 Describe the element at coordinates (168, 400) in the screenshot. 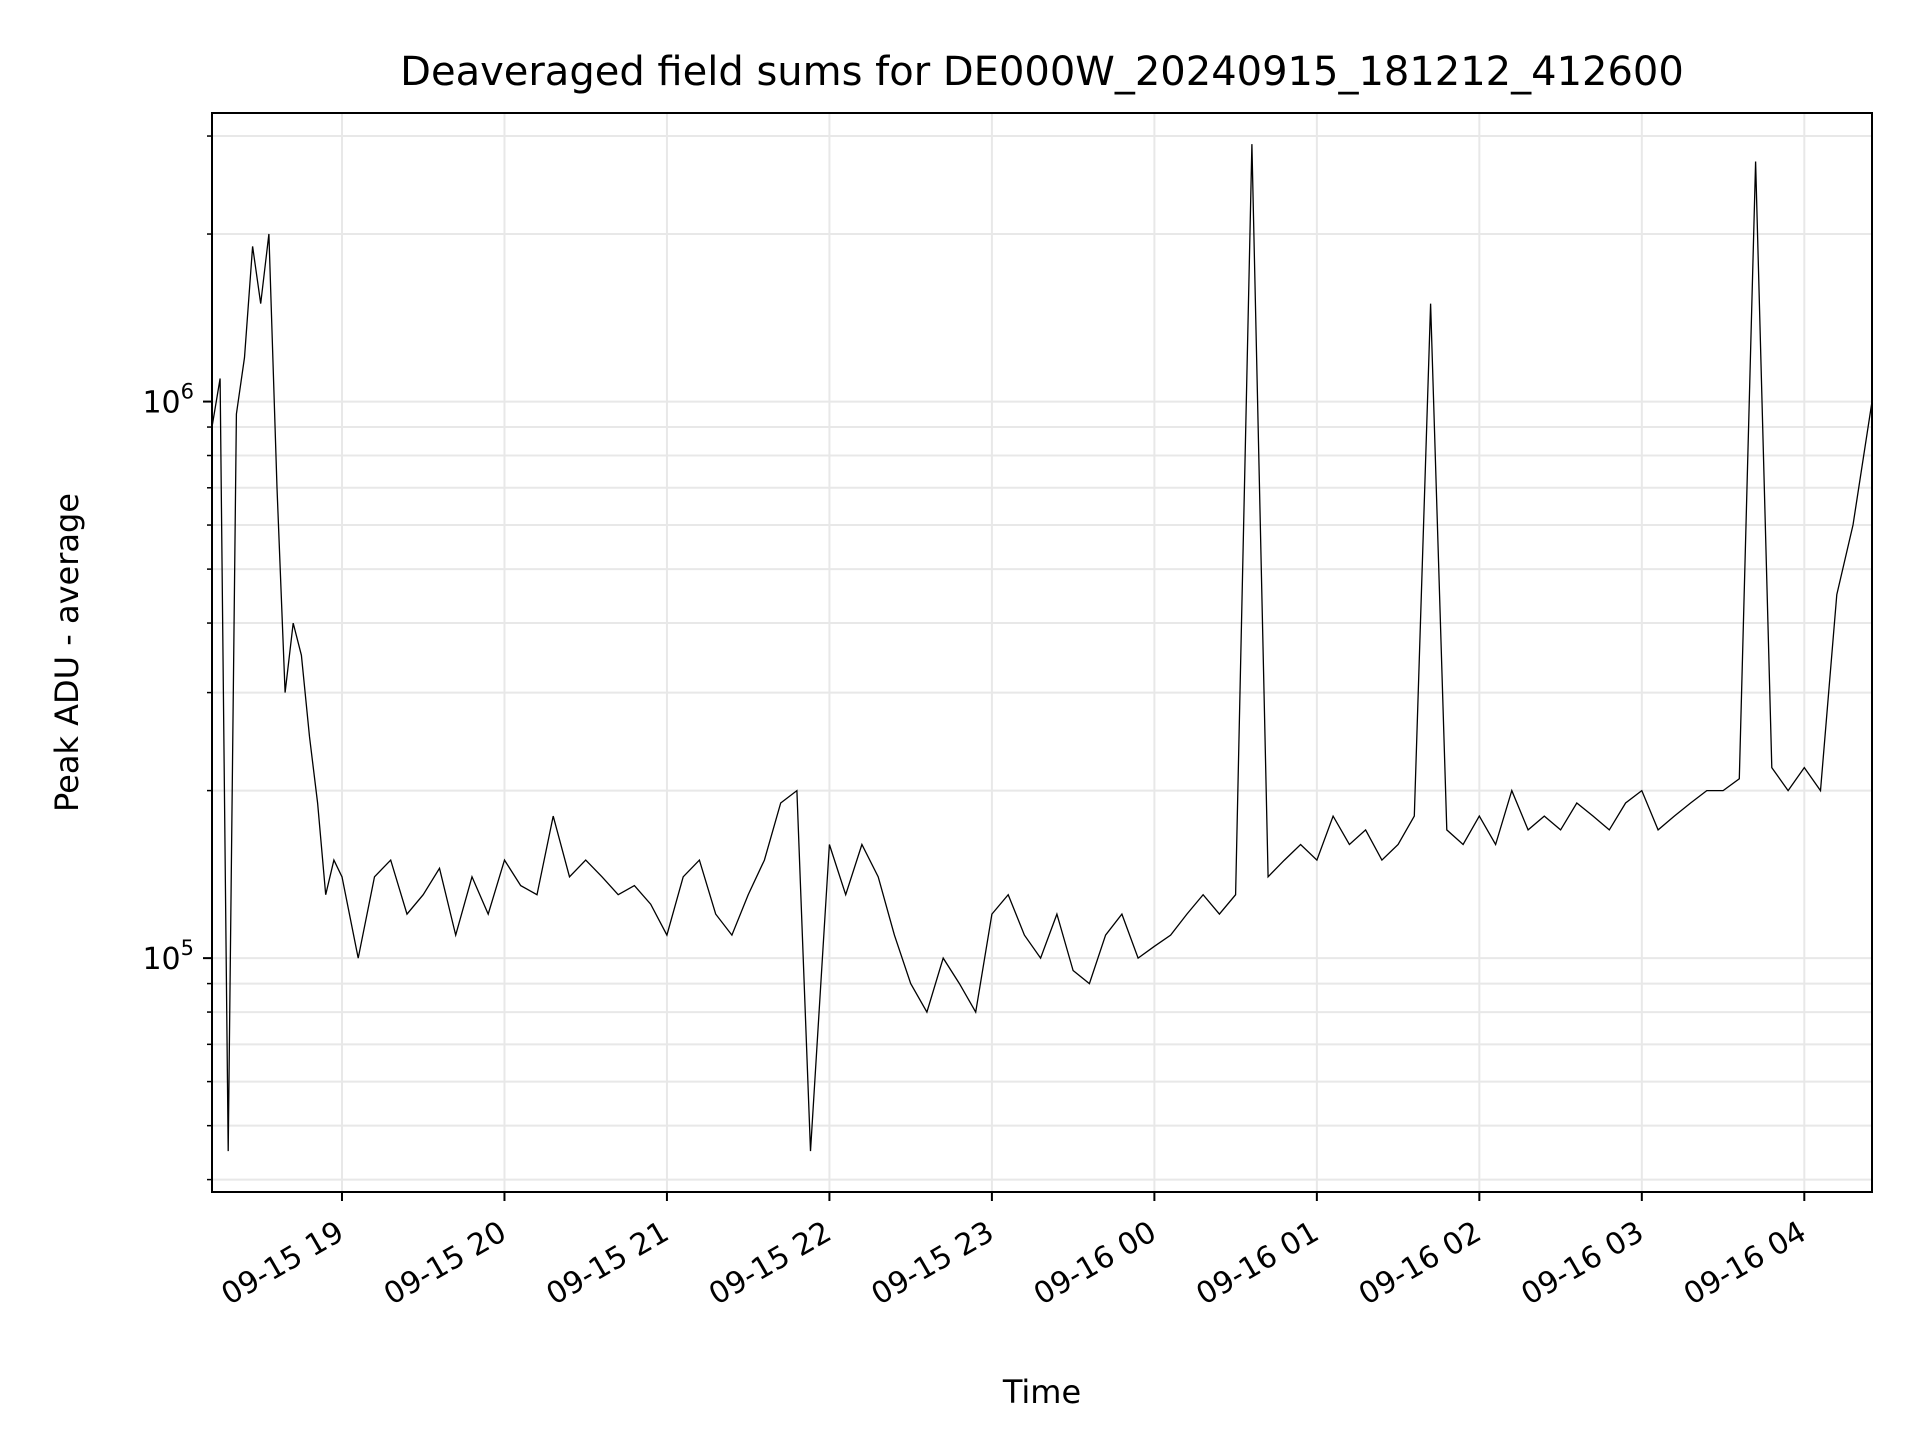

I see `y-tick-label: 10⁶` at that location.